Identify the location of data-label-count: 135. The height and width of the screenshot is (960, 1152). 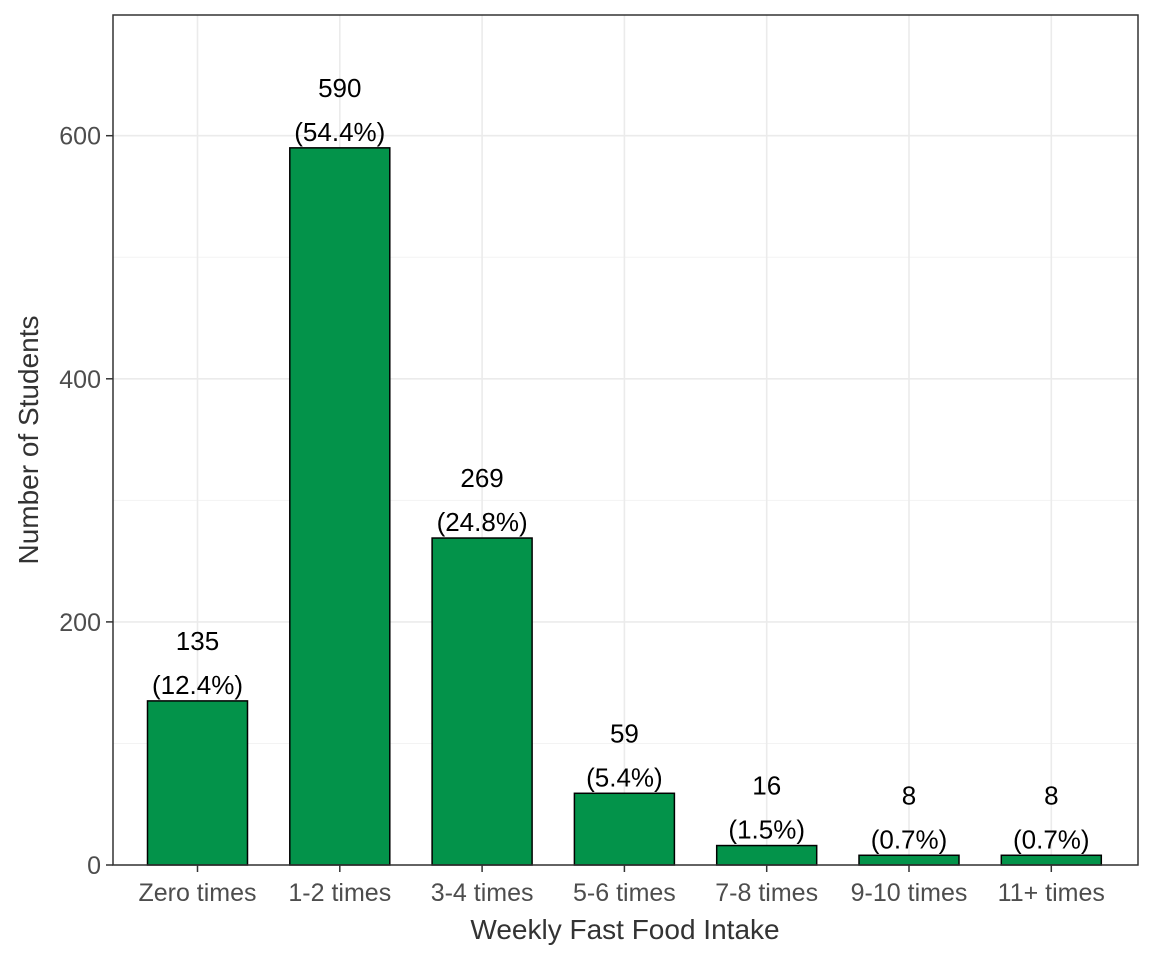
(197, 641).